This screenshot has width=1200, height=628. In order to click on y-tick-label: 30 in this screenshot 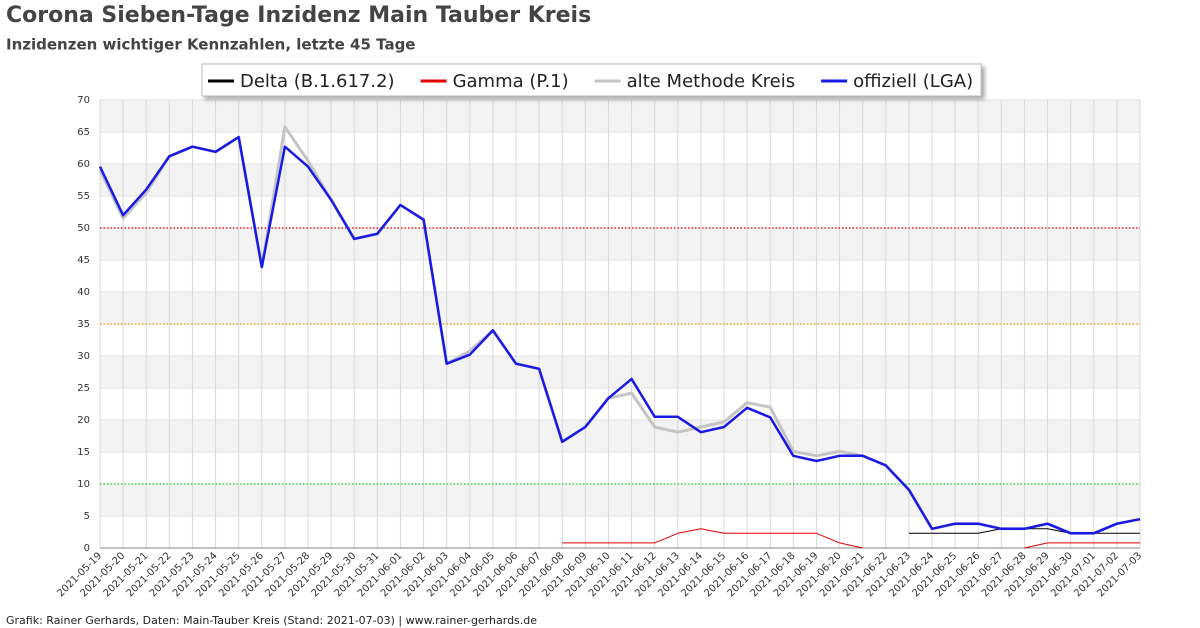, I will do `click(83, 356)`.